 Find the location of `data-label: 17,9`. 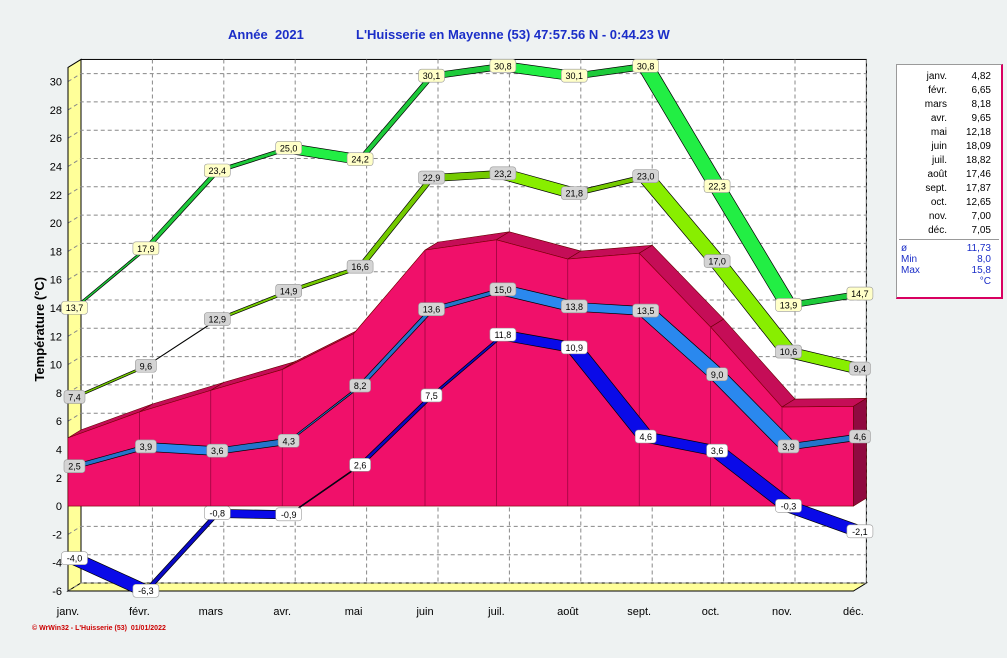

data-label: 17,9 is located at coordinates (146, 249).